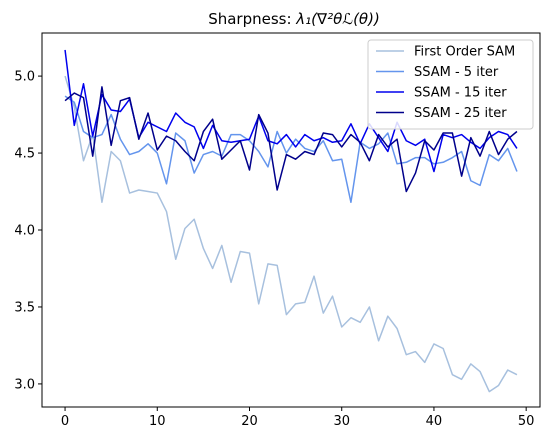 This screenshot has width=547, height=439. What do you see at coordinates (456, 72) in the screenshot?
I see `legend-label-2: SSAM - 5 iter` at bounding box center [456, 72].